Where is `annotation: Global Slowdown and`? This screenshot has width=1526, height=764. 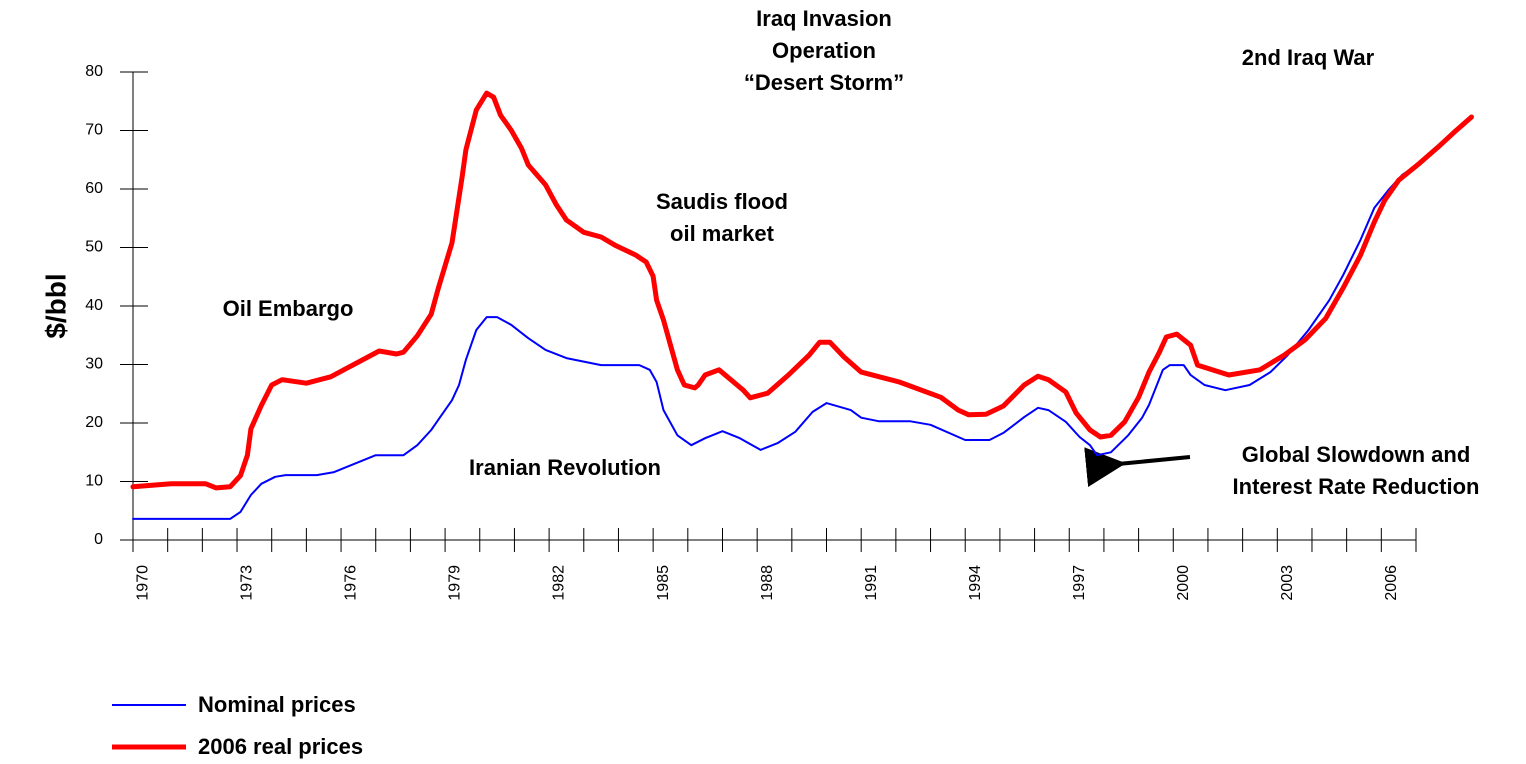 annotation: Global Slowdown and is located at coordinates (1356, 454).